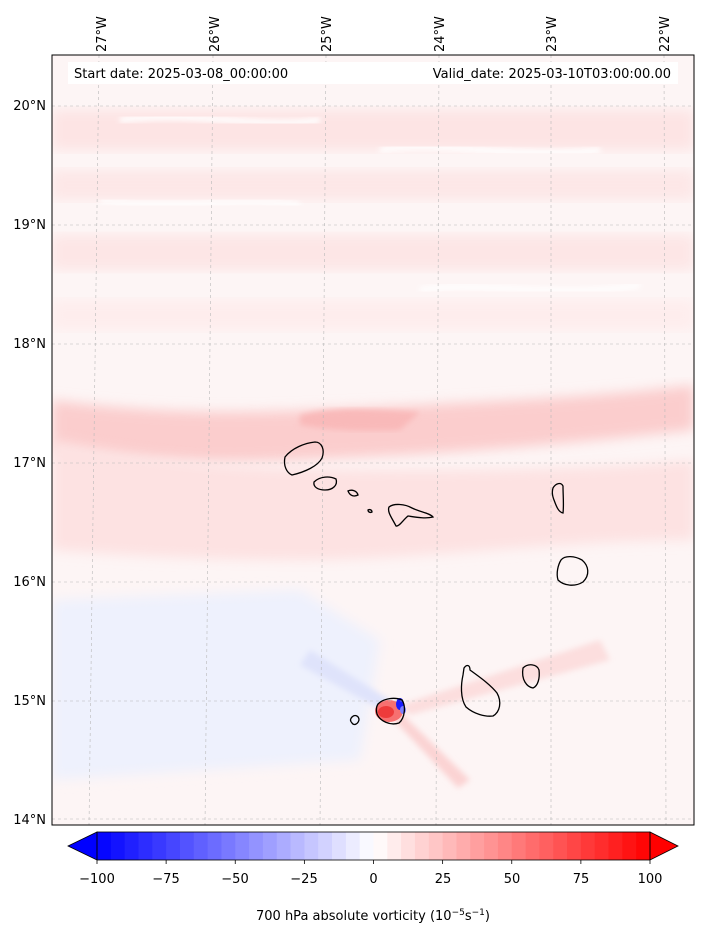 This screenshot has width=703, height=936. Describe the element at coordinates (650, 879) in the screenshot. I see `cb-tick-label: 100` at that location.